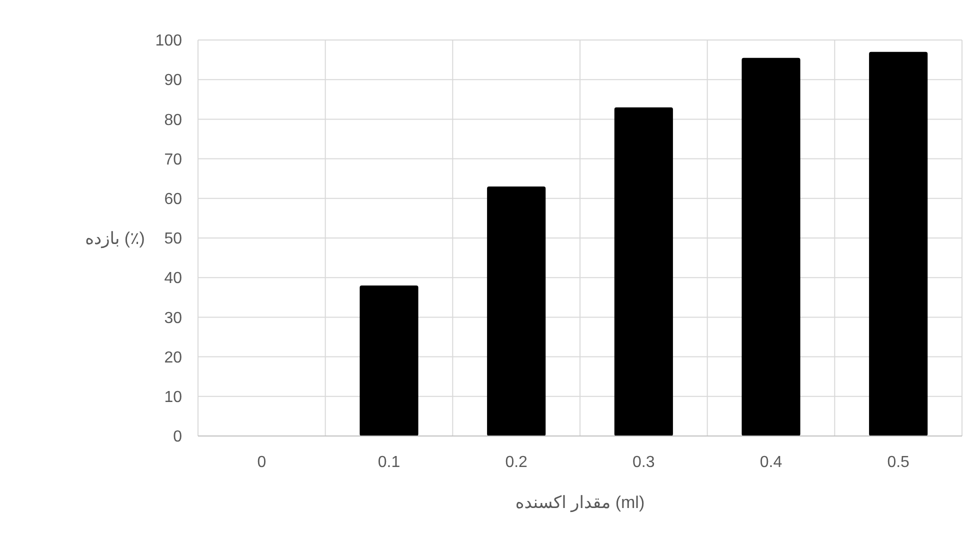 Image resolution: width=978 pixels, height=548 pixels. What do you see at coordinates (115, 238) in the screenshot?
I see `y-axis-title: بازده (٪)` at bounding box center [115, 238].